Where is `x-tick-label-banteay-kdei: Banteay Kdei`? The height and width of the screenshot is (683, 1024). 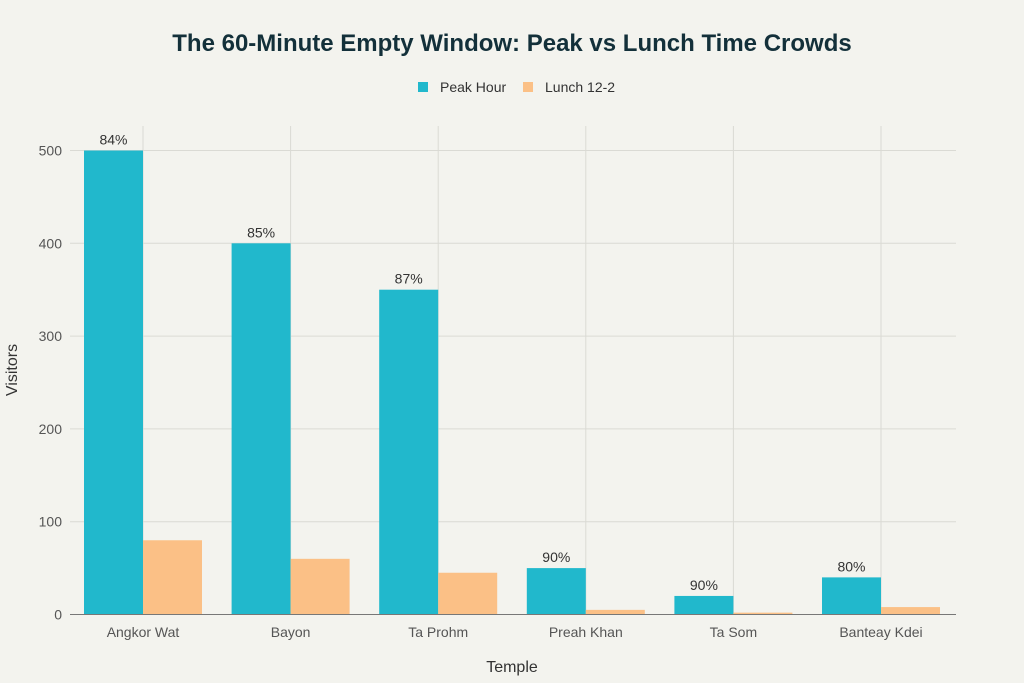
x-tick-label-banteay-kdei: Banteay Kdei is located at coordinates (880, 632).